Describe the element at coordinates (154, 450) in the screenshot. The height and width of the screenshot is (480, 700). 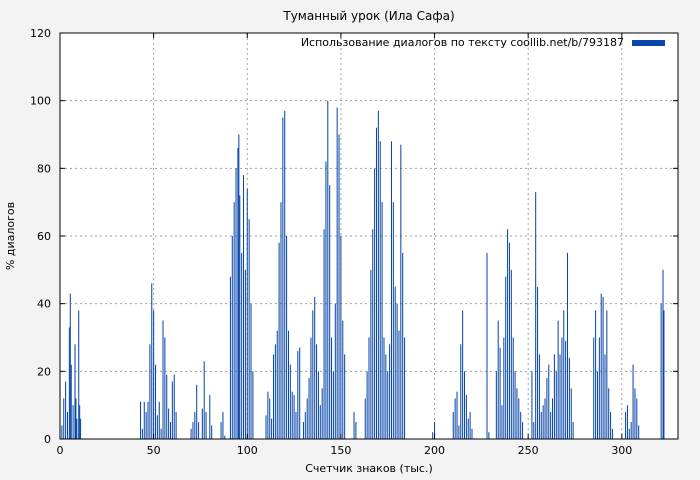
I see `x-tick-label: 50` at that location.